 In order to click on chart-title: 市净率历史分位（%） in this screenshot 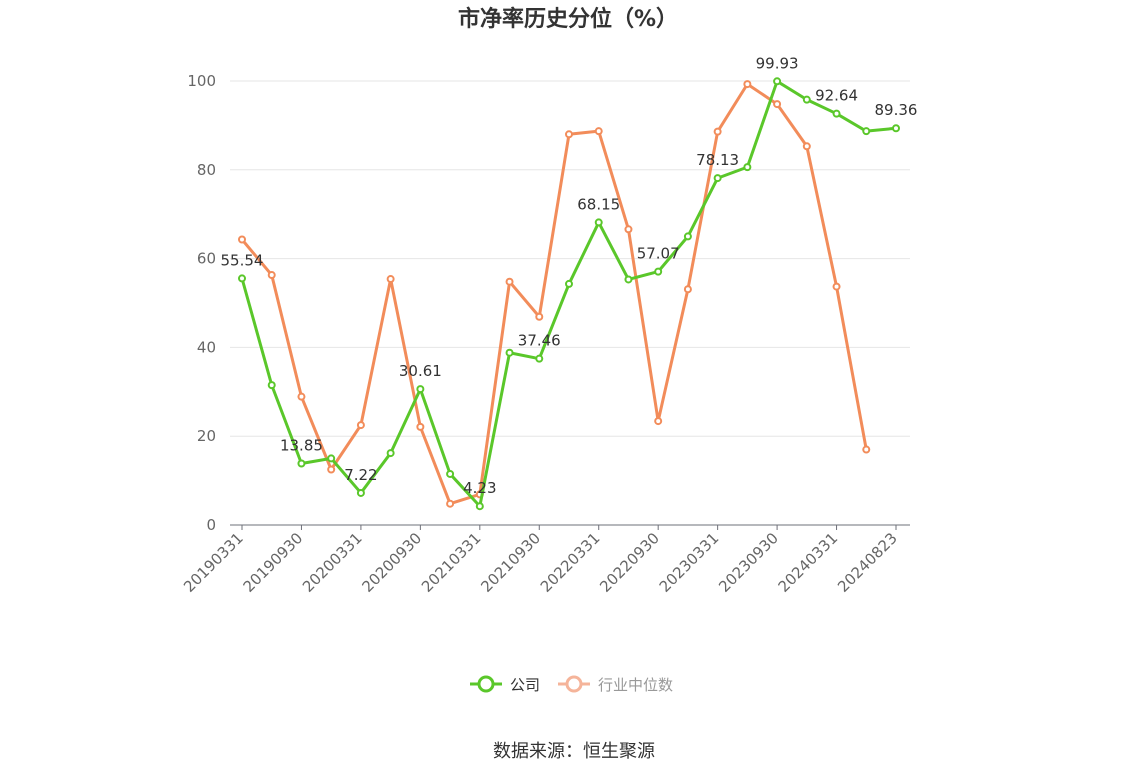, I will do `click(568, 19)`.